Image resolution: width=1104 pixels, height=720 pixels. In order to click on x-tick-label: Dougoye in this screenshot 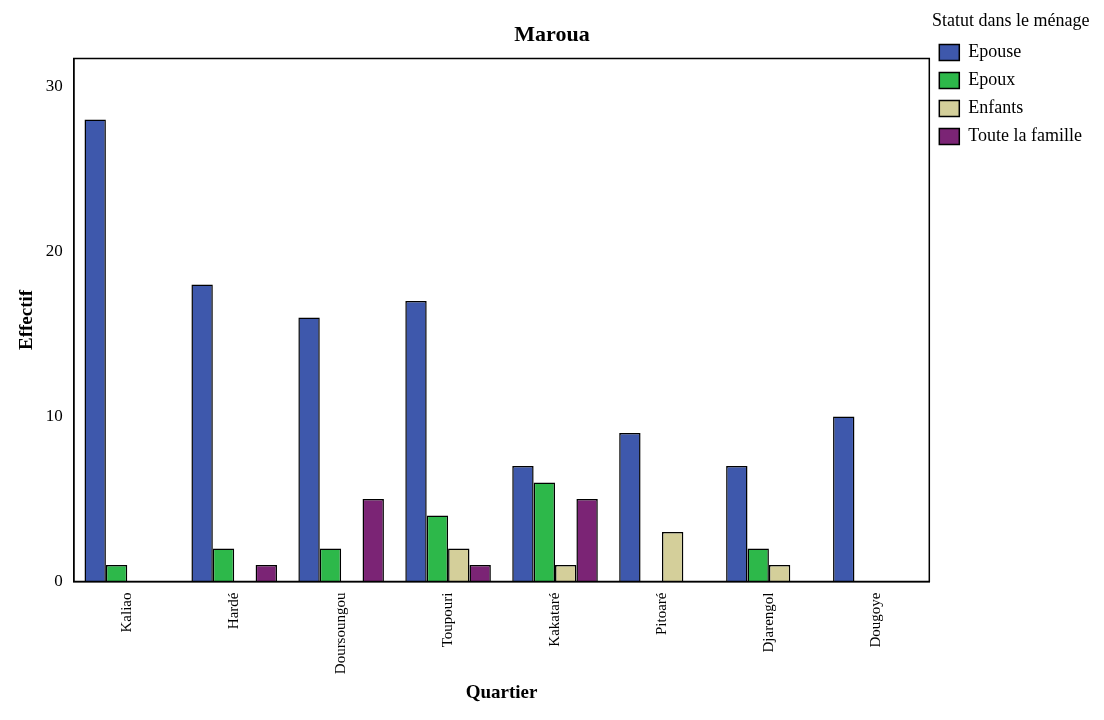, I will do `click(874, 620)`.